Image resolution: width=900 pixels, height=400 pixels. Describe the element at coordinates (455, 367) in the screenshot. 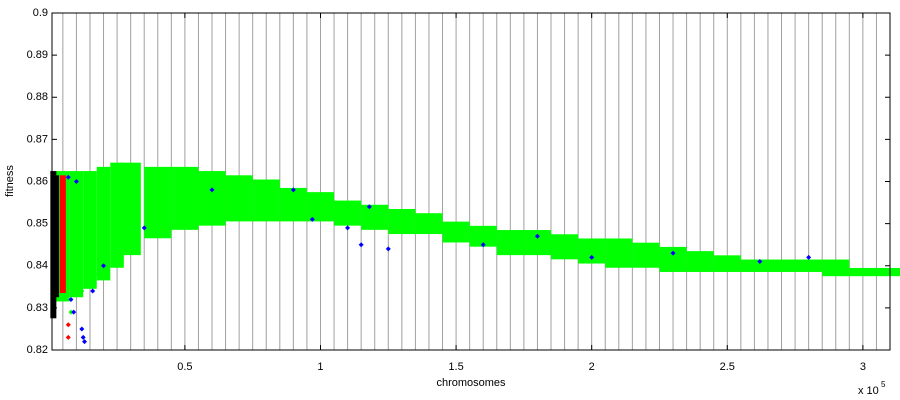

I see `x-tick-label: 1.5` at that location.